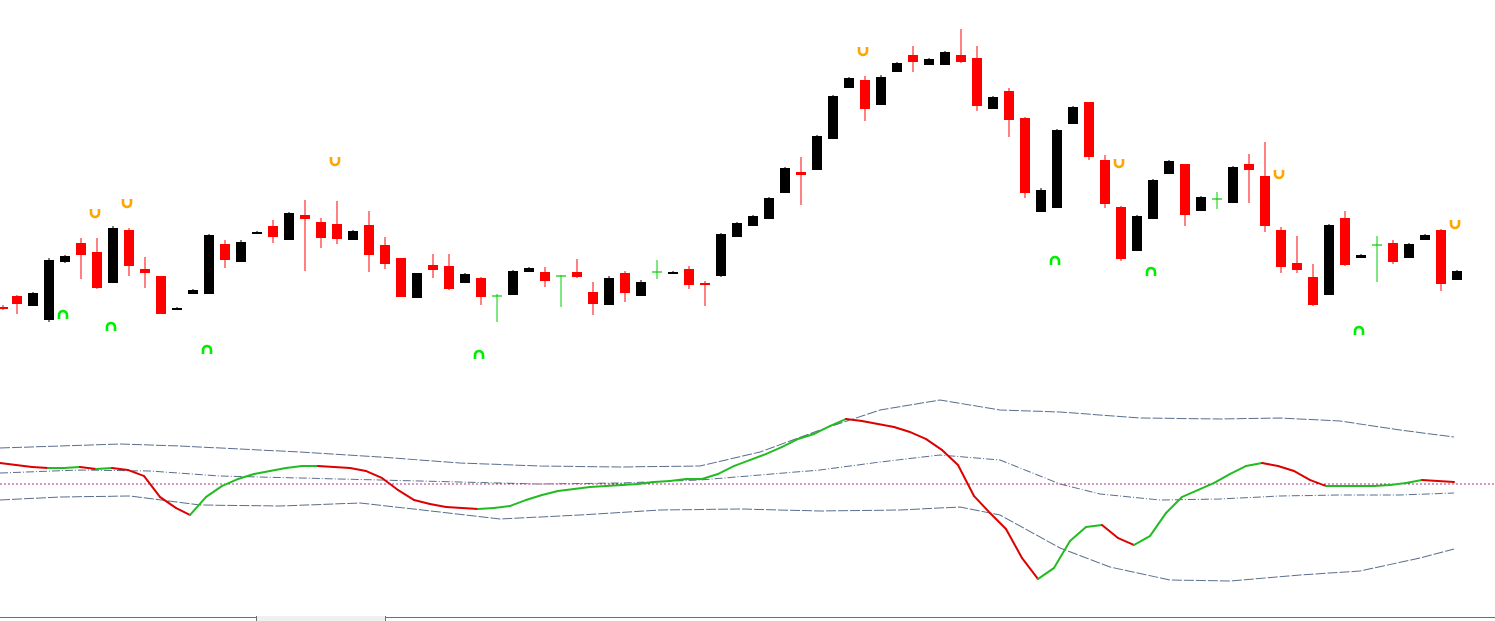 This screenshot has width=1495, height=621. I want to click on upper-band, so click(727, 433).